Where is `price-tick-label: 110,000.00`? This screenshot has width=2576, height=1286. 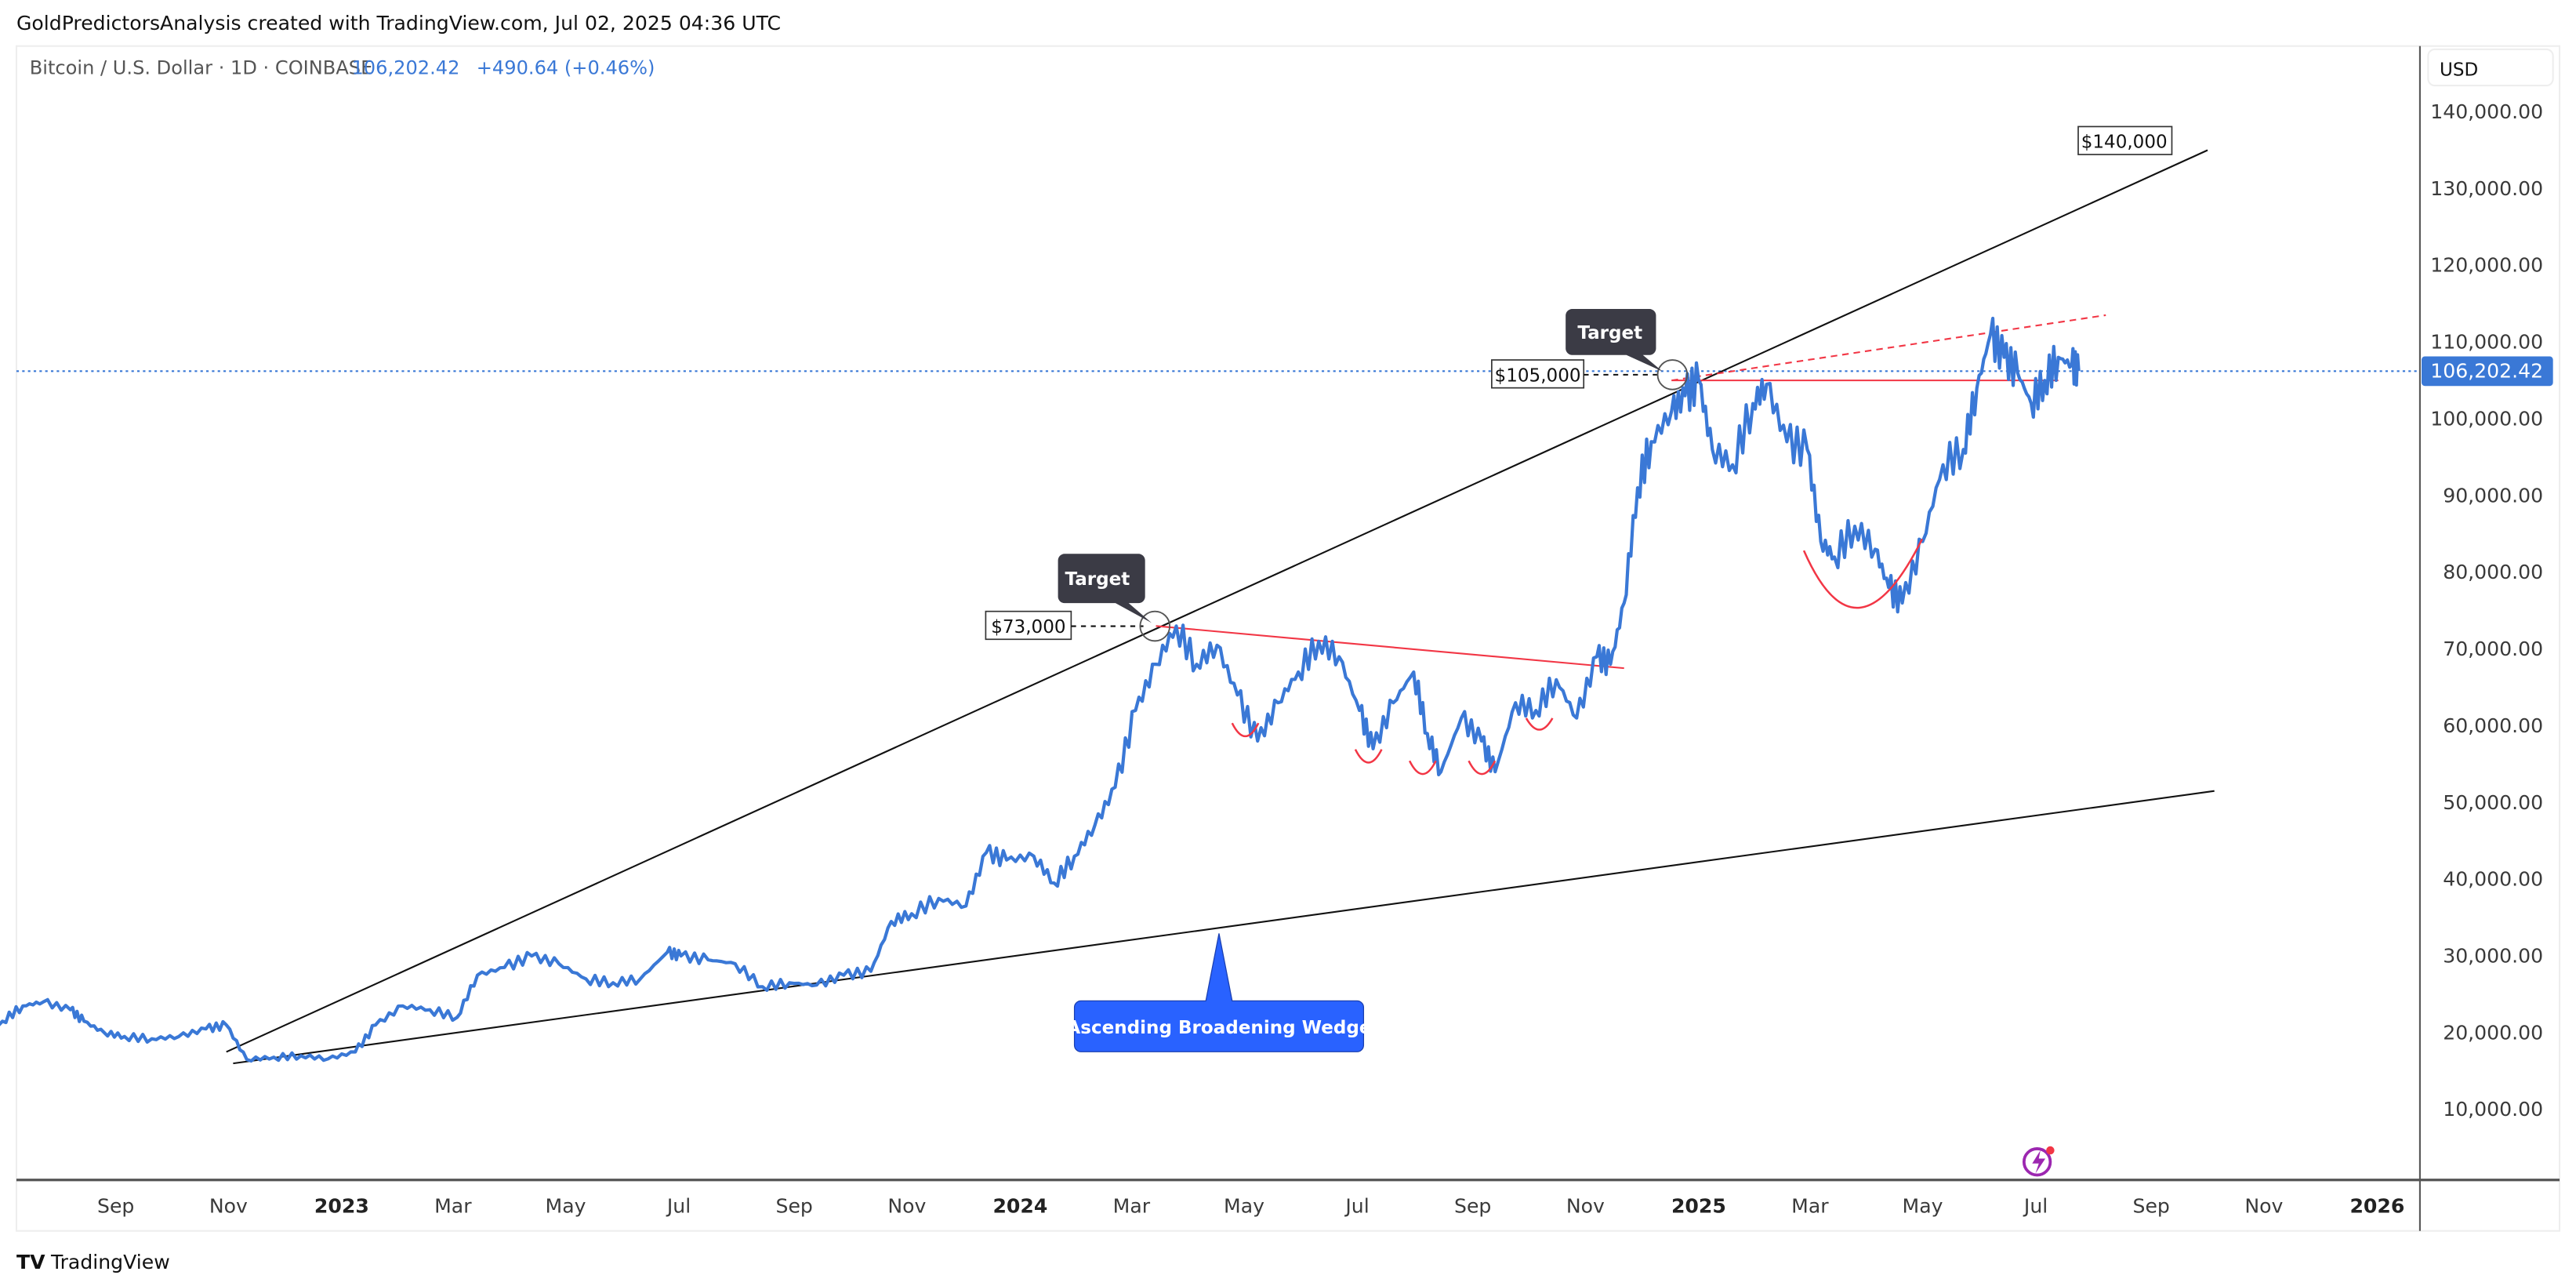
price-tick-label: 110,000.00 is located at coordinates (2486, 342).